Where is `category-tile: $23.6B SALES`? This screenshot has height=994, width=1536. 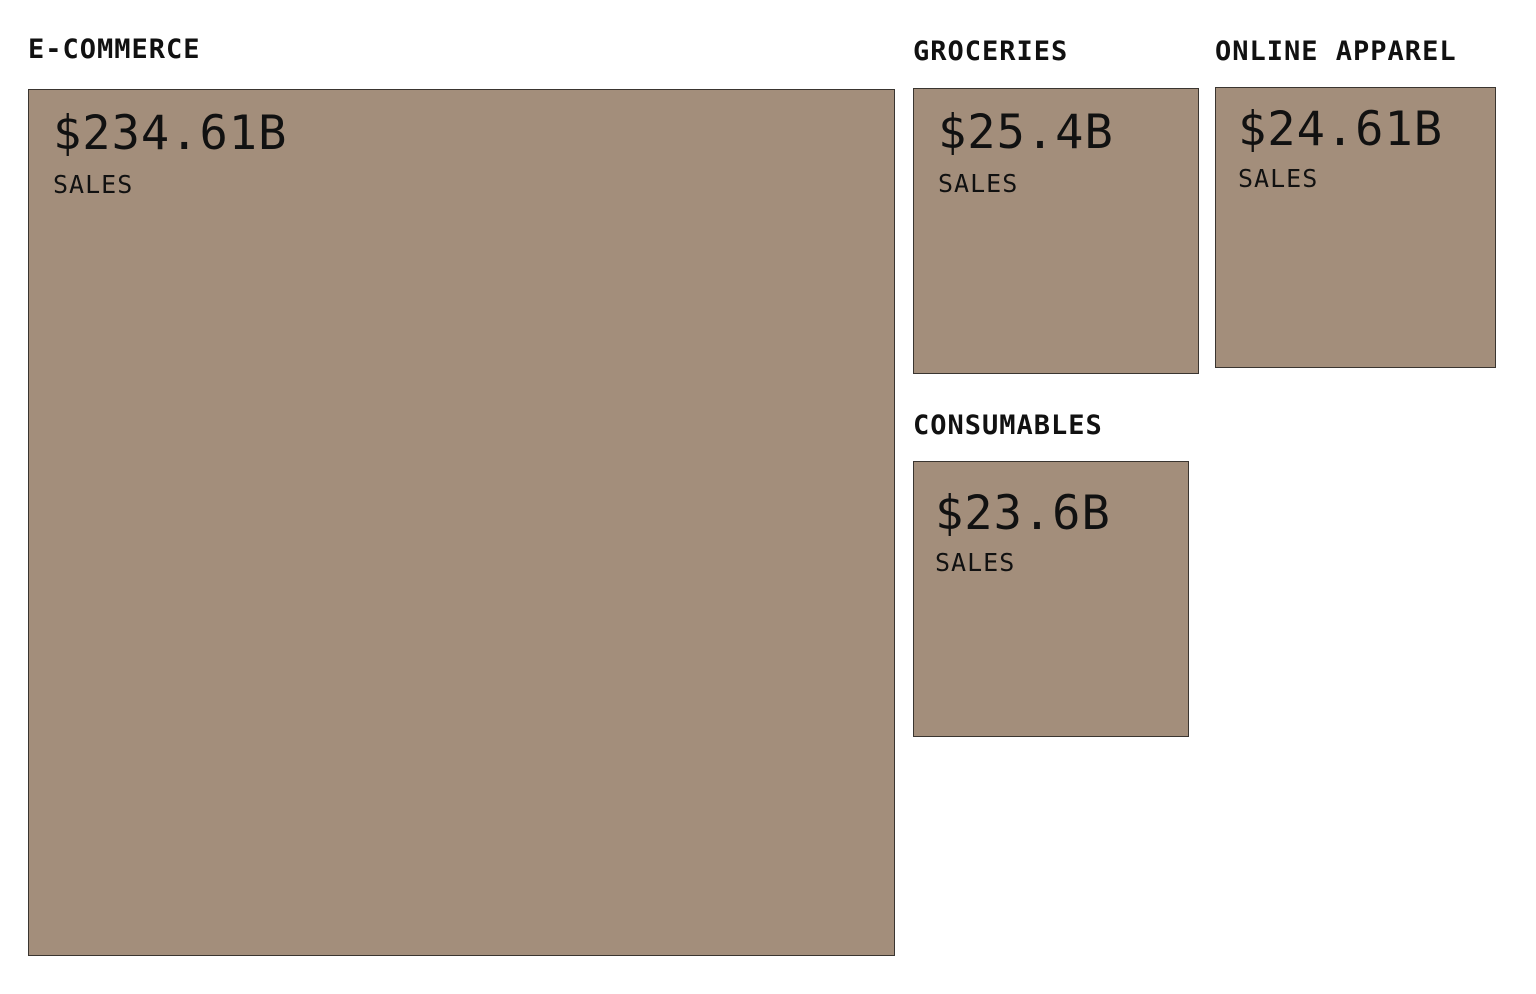 category-tile: $23.6B SALES is located at coordinates (1051, 599).